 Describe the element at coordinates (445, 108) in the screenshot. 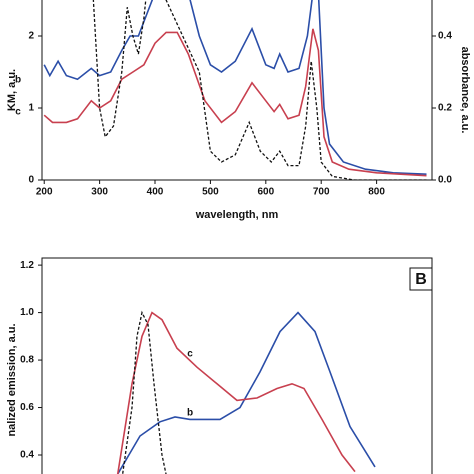

I see `y2-tick-label: 0.2` at that location.